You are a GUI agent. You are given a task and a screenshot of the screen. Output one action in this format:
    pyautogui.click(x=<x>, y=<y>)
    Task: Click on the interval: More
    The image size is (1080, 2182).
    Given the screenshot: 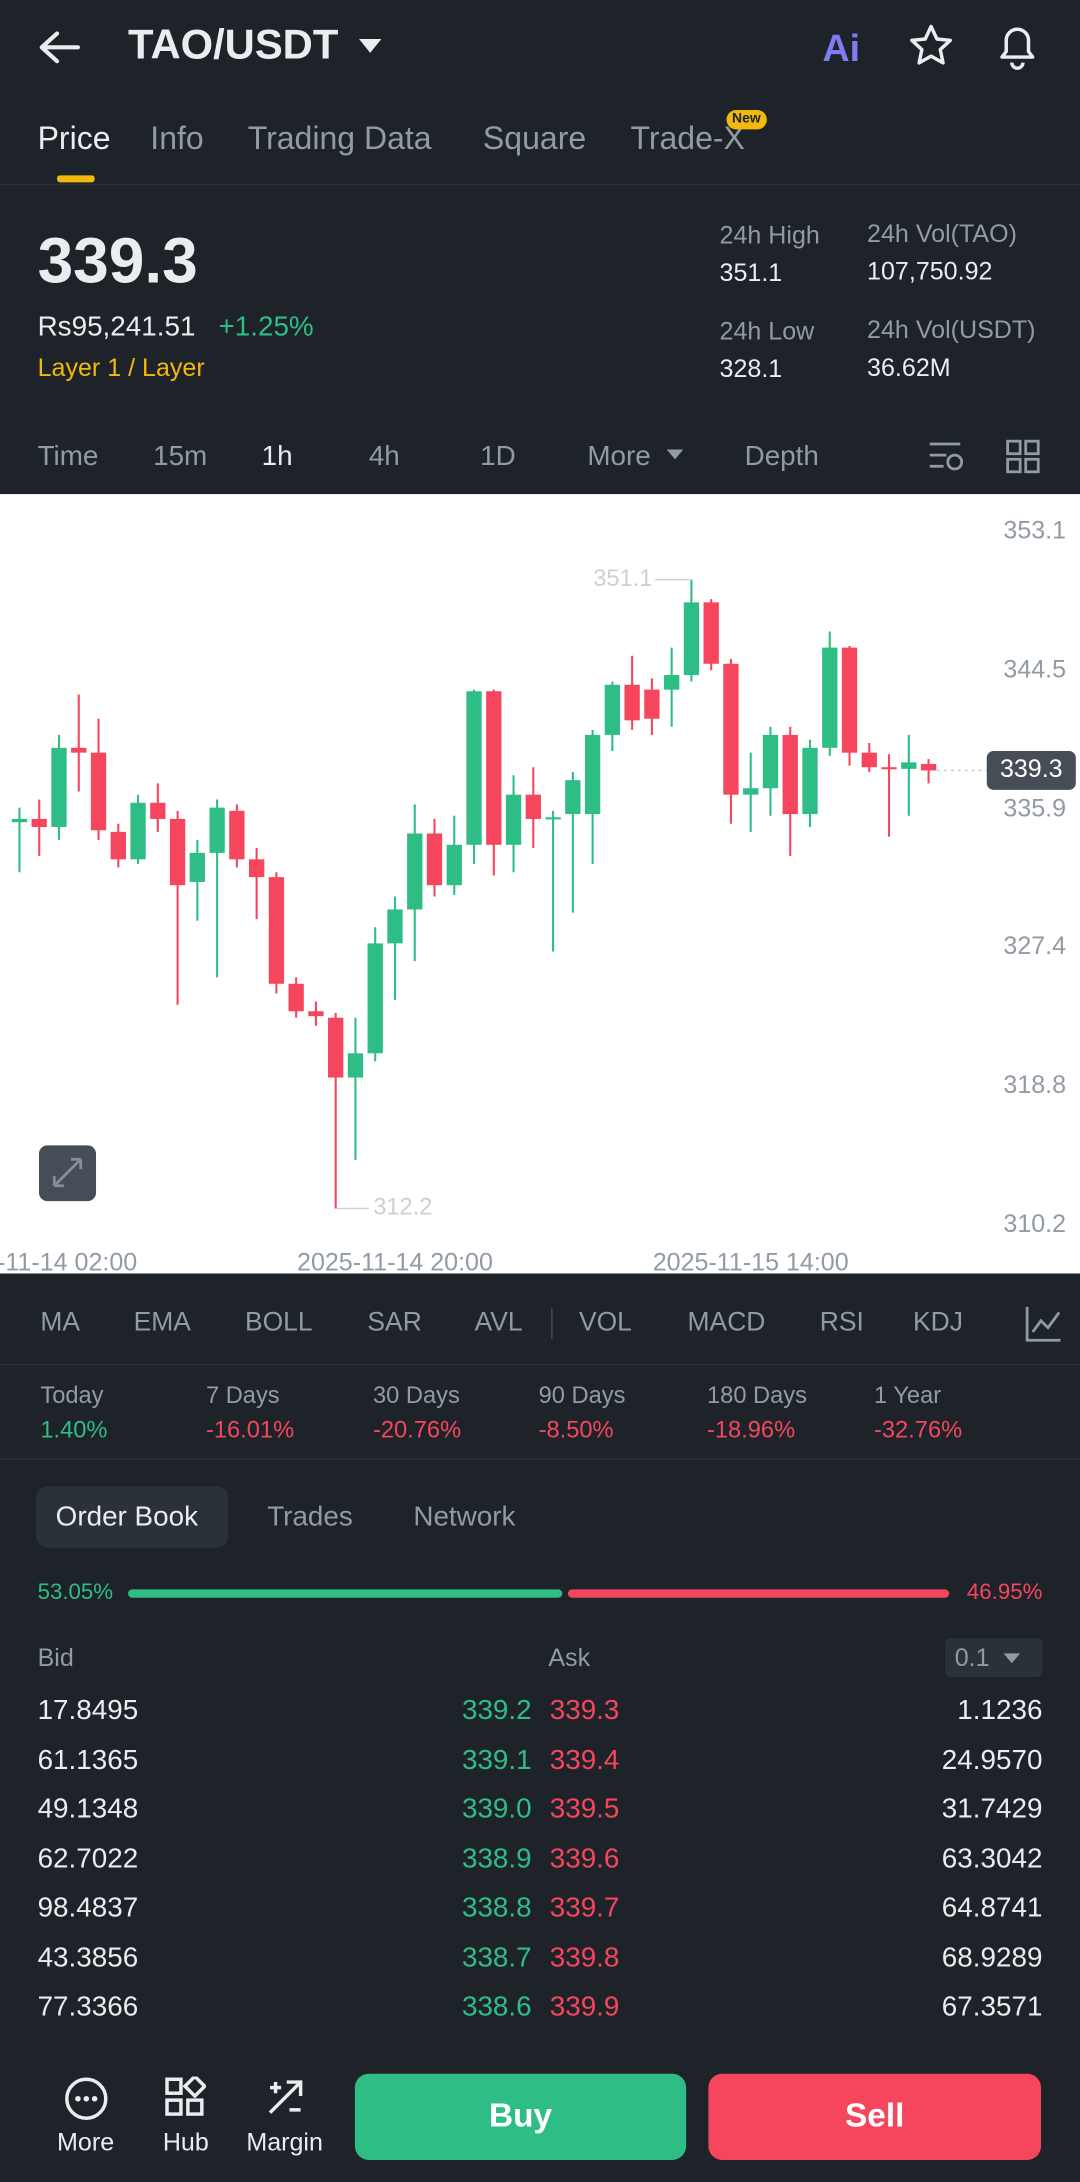 What is the action you would take?
    pyautogui.click(x=619, y=456)
    